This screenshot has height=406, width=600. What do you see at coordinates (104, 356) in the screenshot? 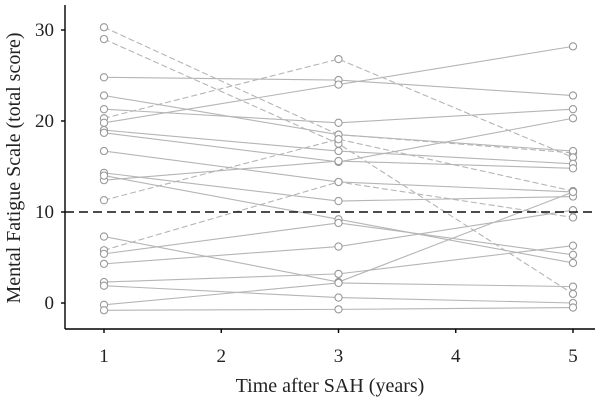
I see `x-tick-label: 1` at bounding box center [104, 356].